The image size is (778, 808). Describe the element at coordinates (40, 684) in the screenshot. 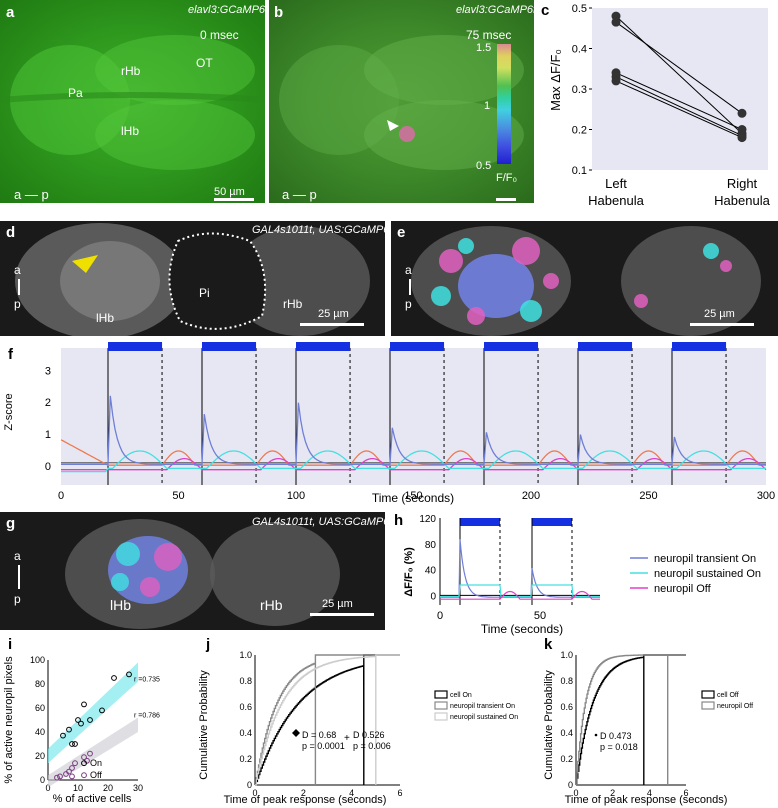

I see `ytick-label-i: 80` at that location.